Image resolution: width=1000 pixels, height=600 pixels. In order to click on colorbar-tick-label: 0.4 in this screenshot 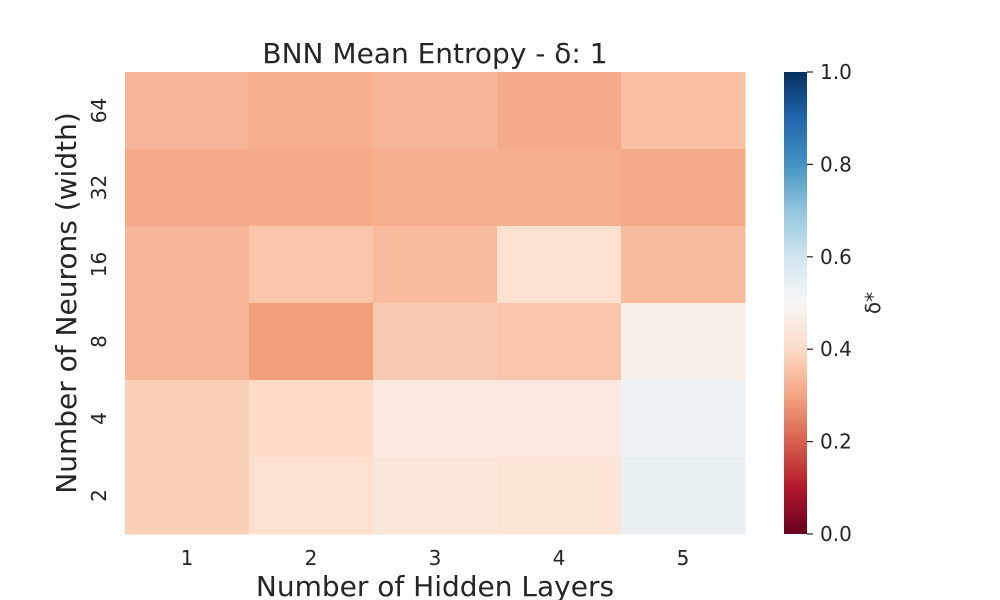, I will do `click(836, 349)`.